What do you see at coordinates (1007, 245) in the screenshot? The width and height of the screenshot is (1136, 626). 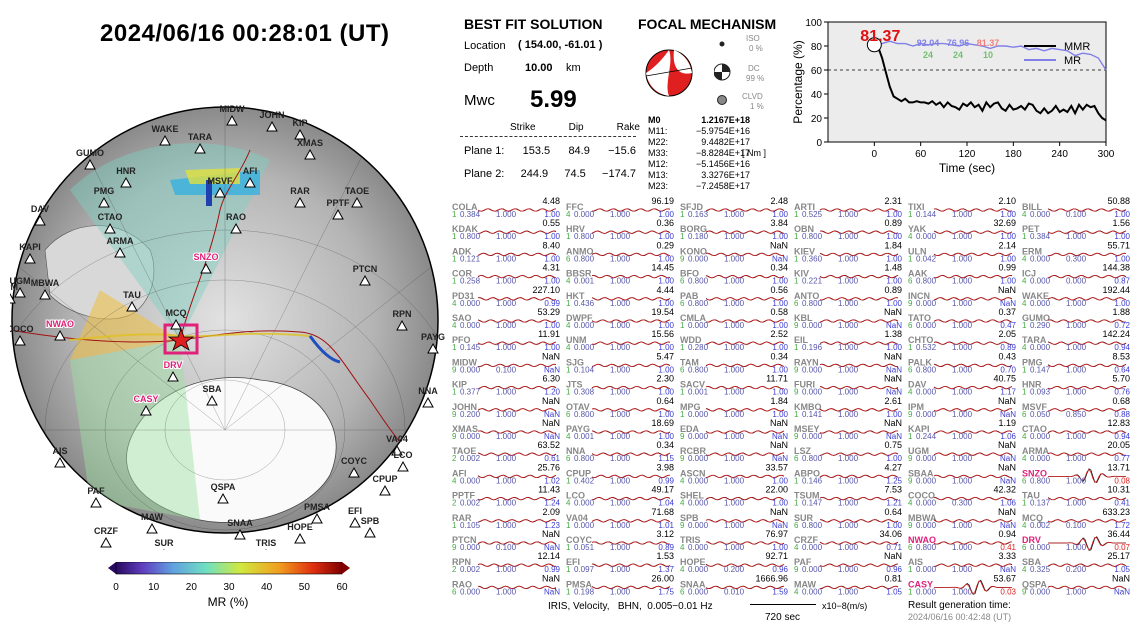 I see `waveform-amplitude: 2.14` at bounding box center [1007, 245].